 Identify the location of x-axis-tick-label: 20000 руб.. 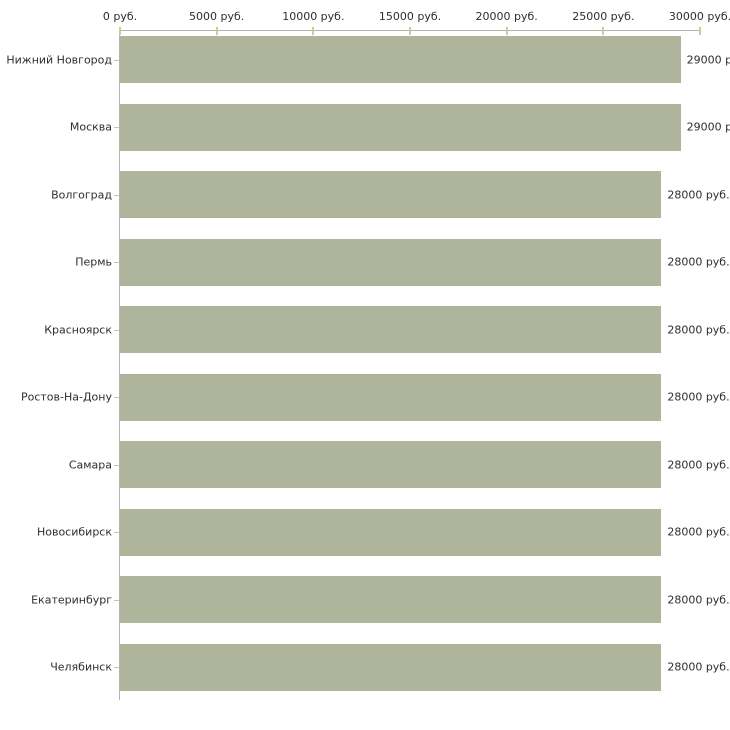
(506, 16).